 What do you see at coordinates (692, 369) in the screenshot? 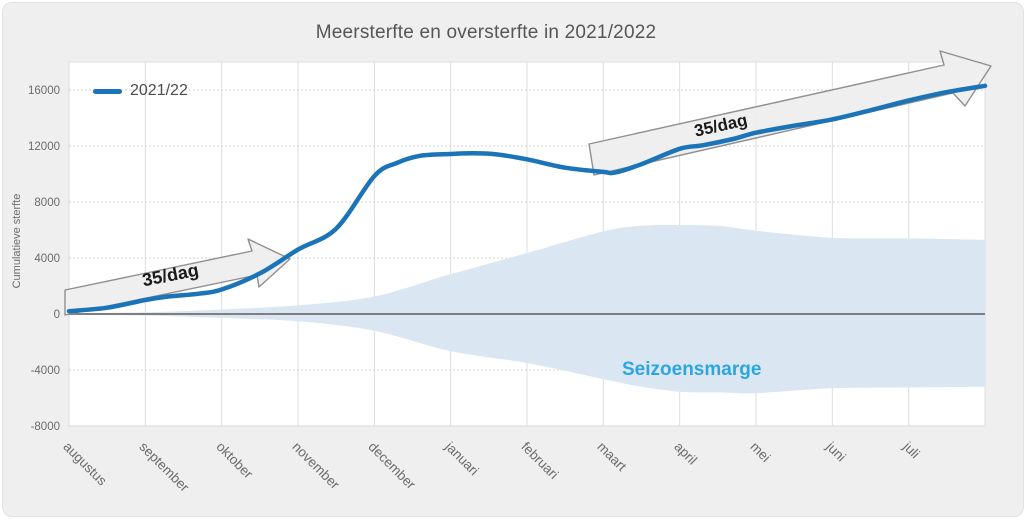
I see `band-label: Seizoensmarge` at bounding box center [692, 369].